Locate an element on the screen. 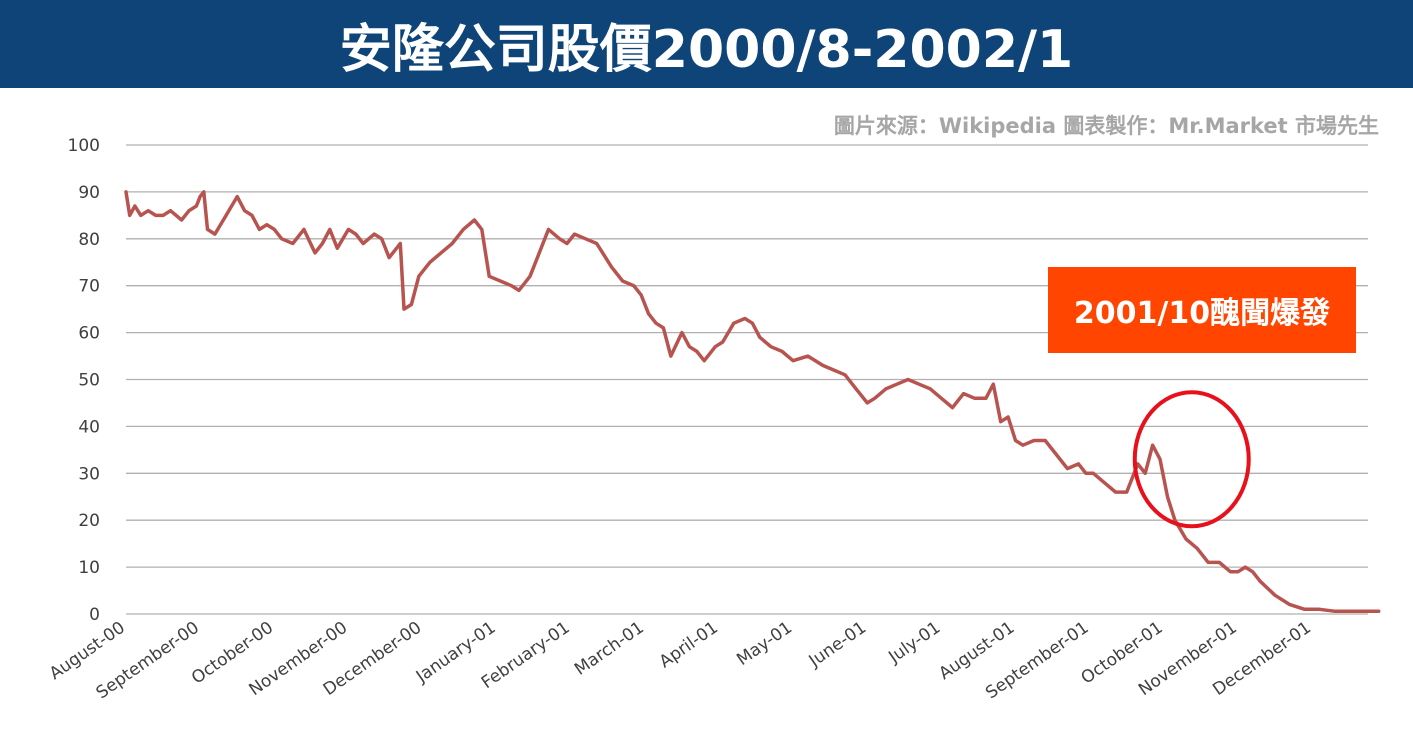 This screenshot has width=1413, height=740. y-tick-label-30: 30 is located at coordinates (89, 474).